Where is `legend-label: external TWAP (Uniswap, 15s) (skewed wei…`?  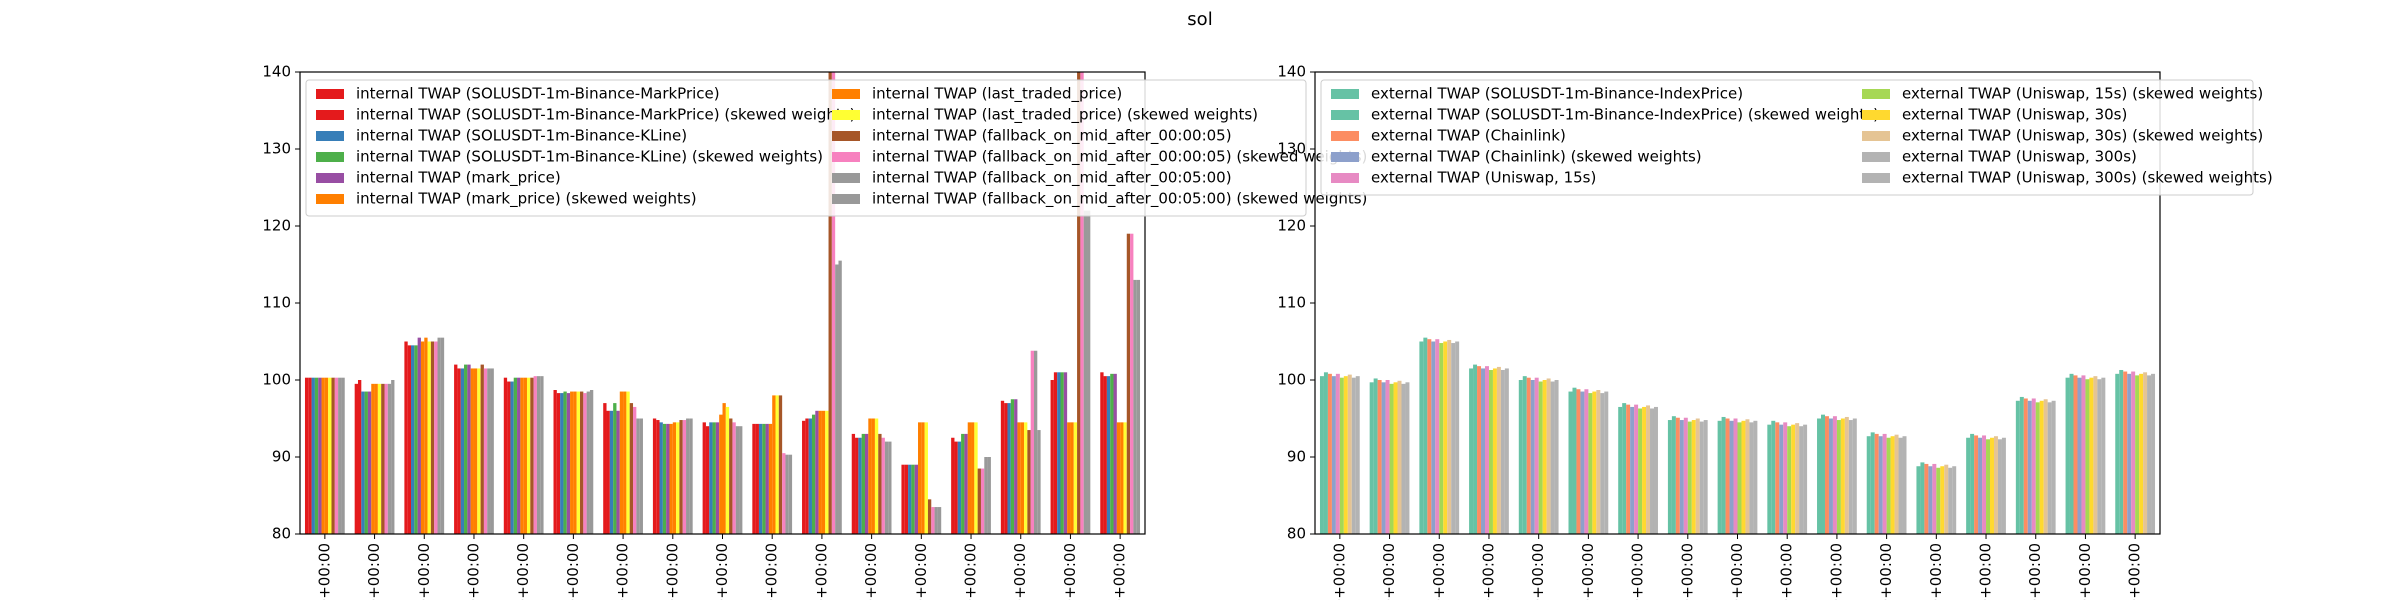 legend-label: external TWAP (Uniswap, 15s) (skewed wei… is located at coordinates (2082, 94).